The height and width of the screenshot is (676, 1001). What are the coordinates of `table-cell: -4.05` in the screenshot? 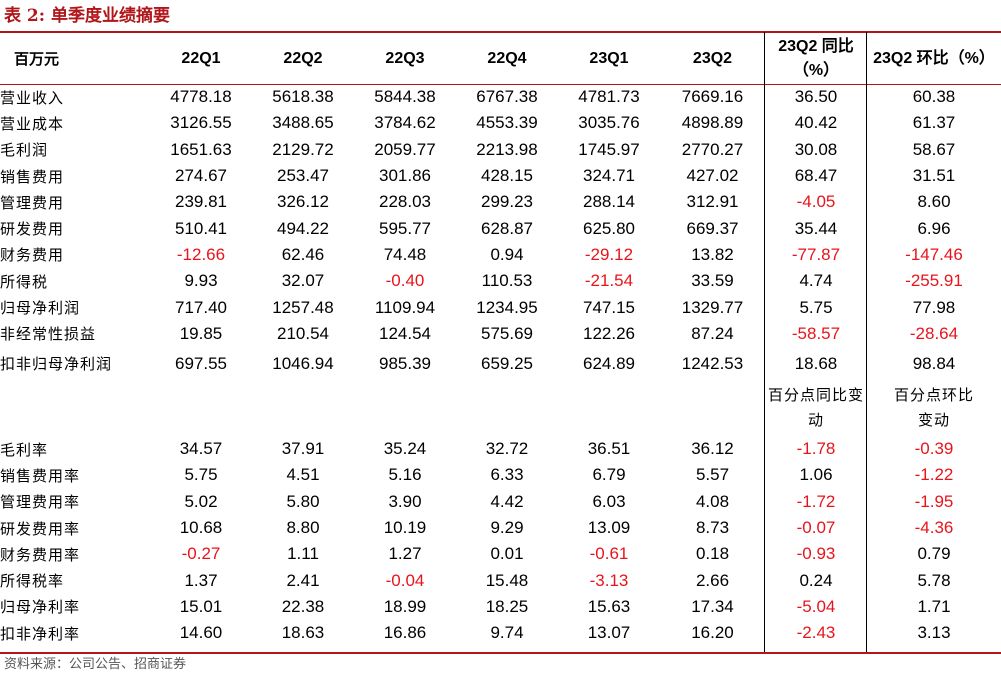 It's located at (816, 202).